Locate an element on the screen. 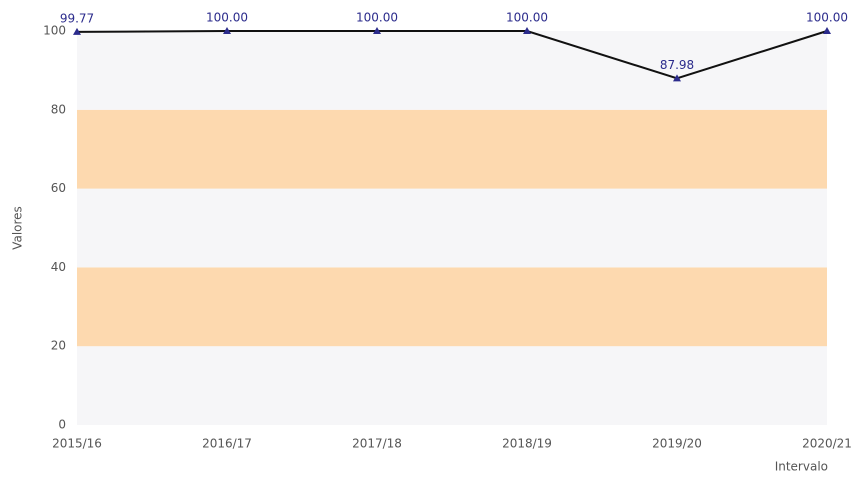  y-tick-label: 20 is located at coordinates (58, 346).